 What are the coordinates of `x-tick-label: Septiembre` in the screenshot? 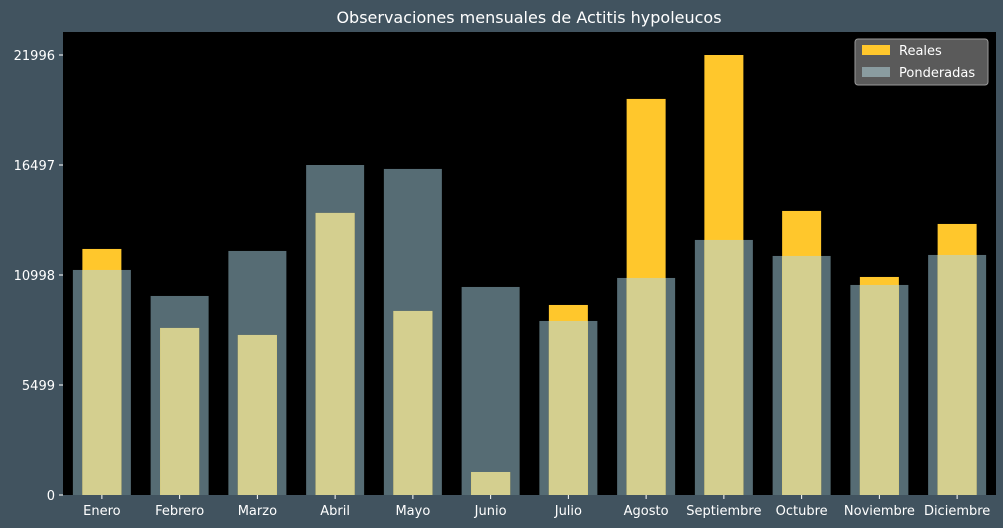 It's located at (723, 511).